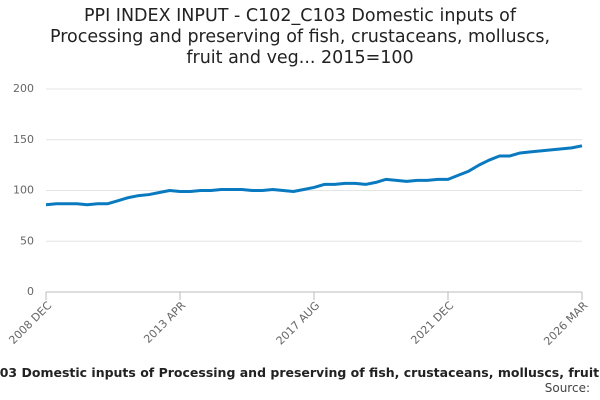  Describe the element at coordinates (432, 323) in the screenshot. I see `x-tick-label: 2021 DEC` at that location.